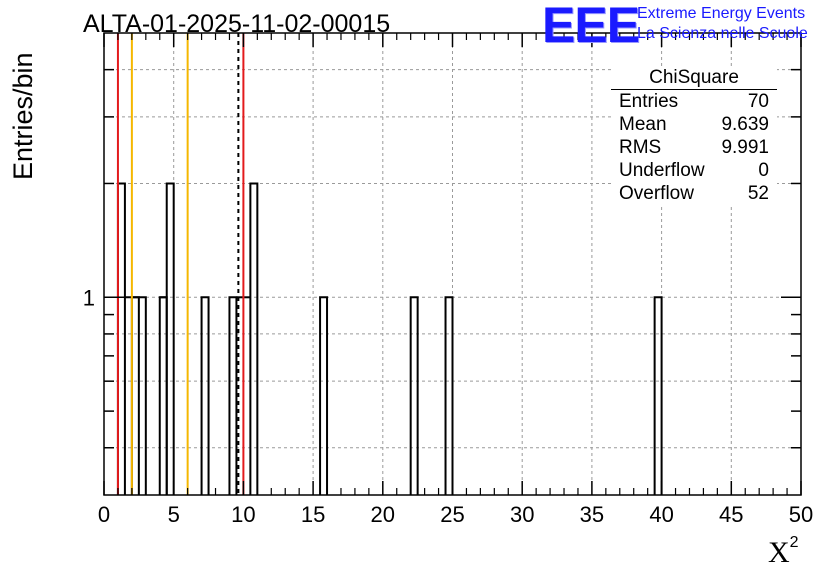  What do you see at coordinates (89, 297) in the screenshot?
I see `y-tick-label: 1` at bounding box center [89, 297].